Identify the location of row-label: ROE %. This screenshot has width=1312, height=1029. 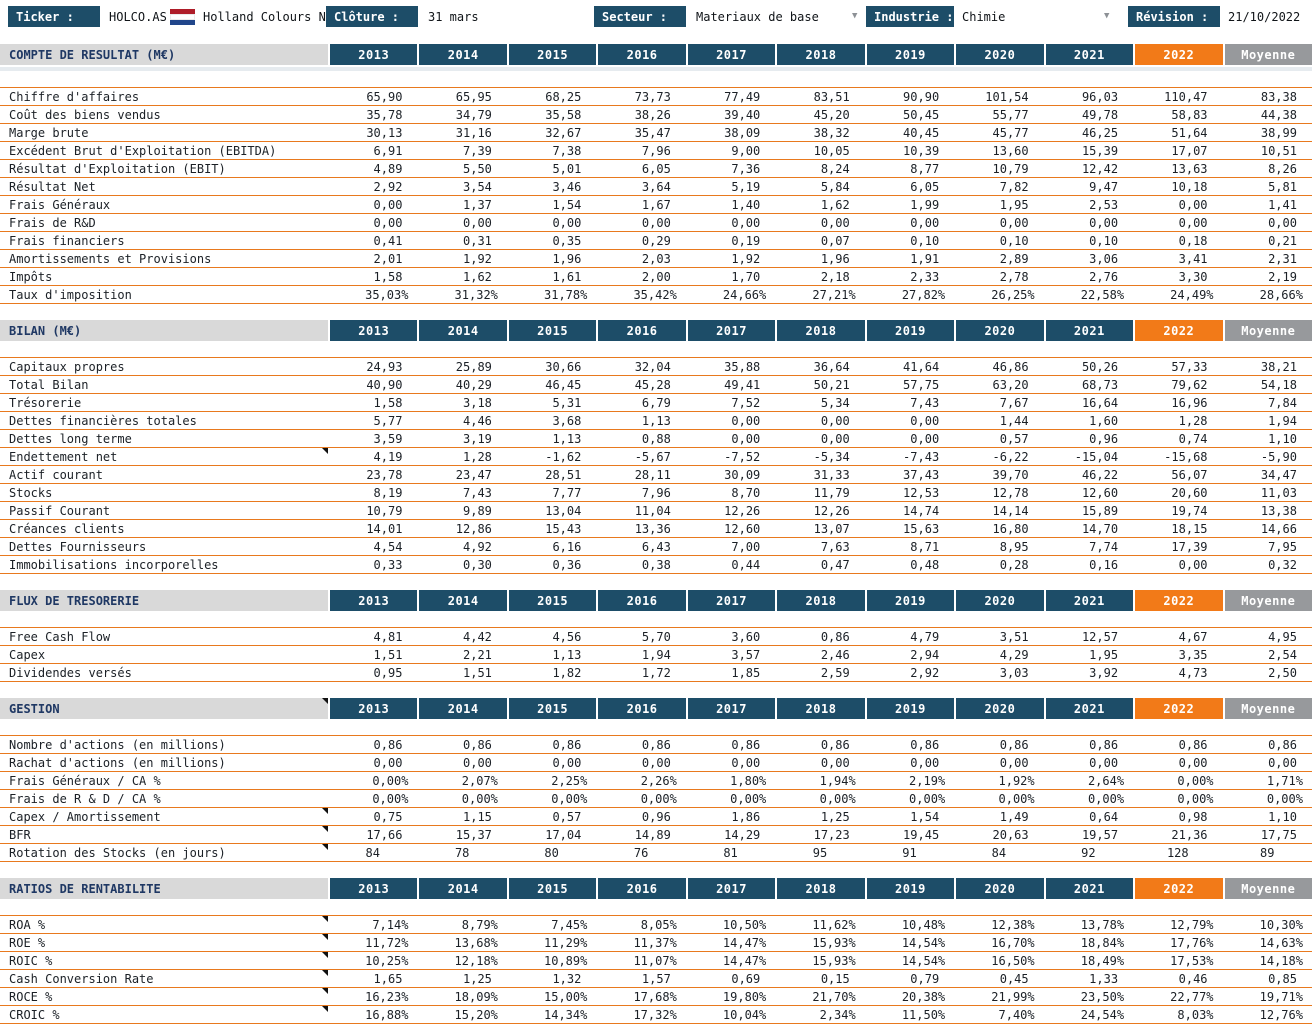
(164, 942).